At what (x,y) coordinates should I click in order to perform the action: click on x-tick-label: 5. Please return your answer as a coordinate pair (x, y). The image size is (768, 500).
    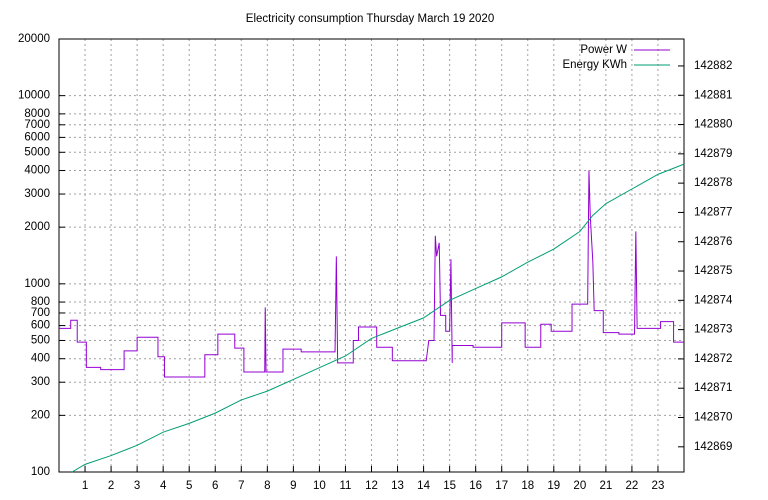
    Looking at the image, I should click on (189, 486).